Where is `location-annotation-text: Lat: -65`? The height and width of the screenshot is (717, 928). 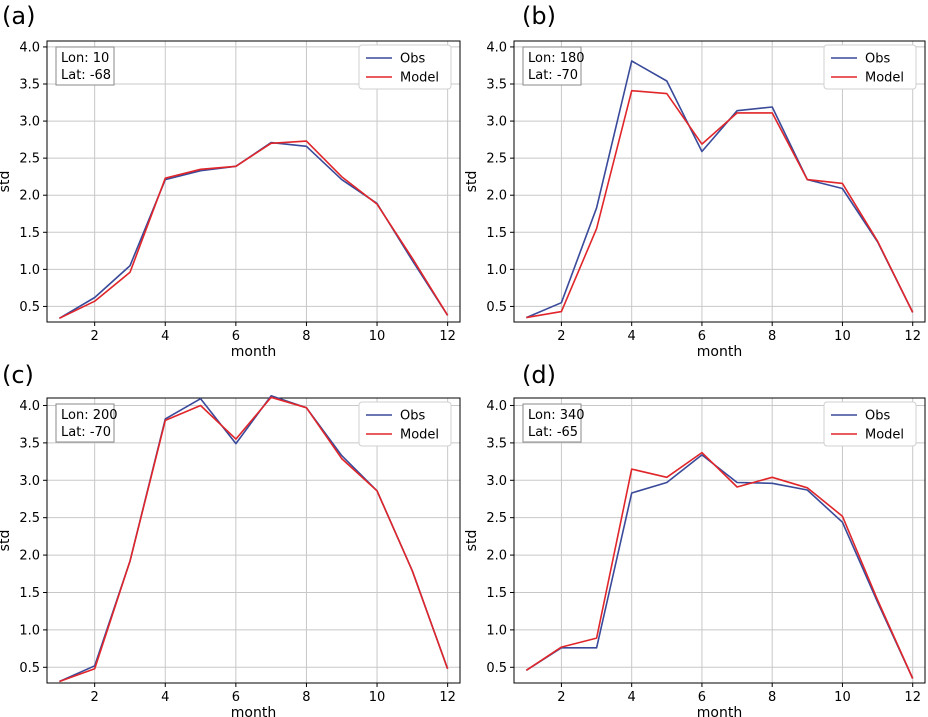
location-annotation-text: Lat: -65 is located at coordinates (553, 432).